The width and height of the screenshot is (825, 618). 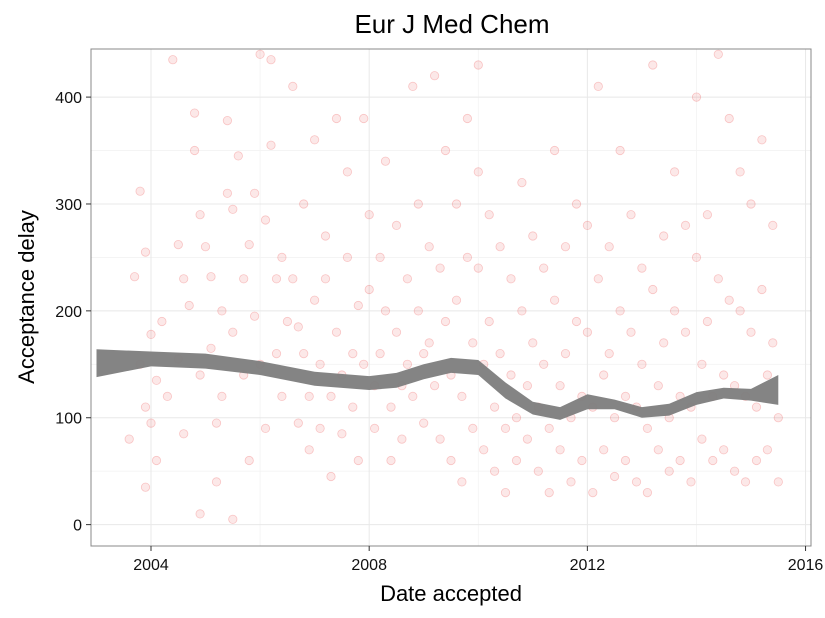 What do you see at coordinates (68, 98) in the screenshot?
I see `y-tick-label: 400` at bounding box center [68, 98].